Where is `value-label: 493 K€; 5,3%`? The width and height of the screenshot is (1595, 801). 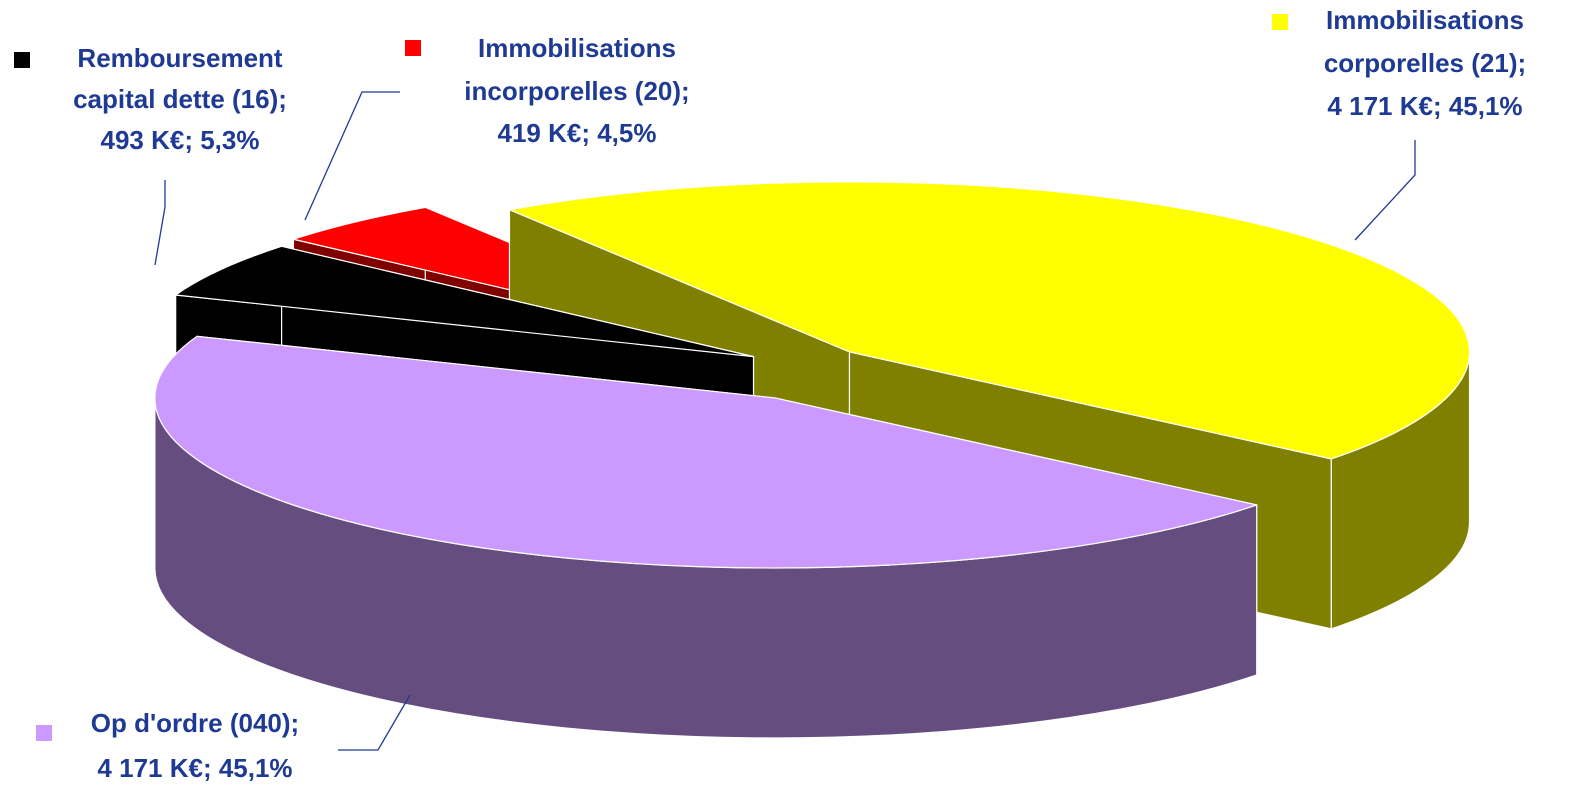
value-label: 493 K€; 5,3% is located at coordinates (180, 140).